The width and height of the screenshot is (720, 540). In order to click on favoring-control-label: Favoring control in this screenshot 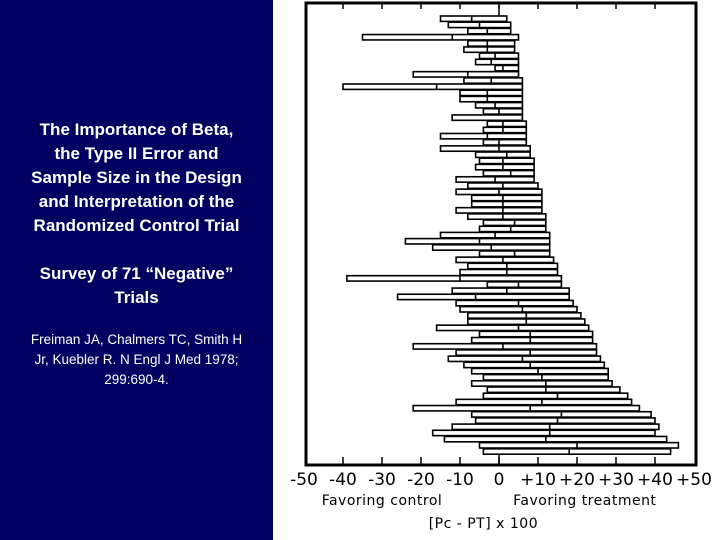, I will do `click(382, 501)`.